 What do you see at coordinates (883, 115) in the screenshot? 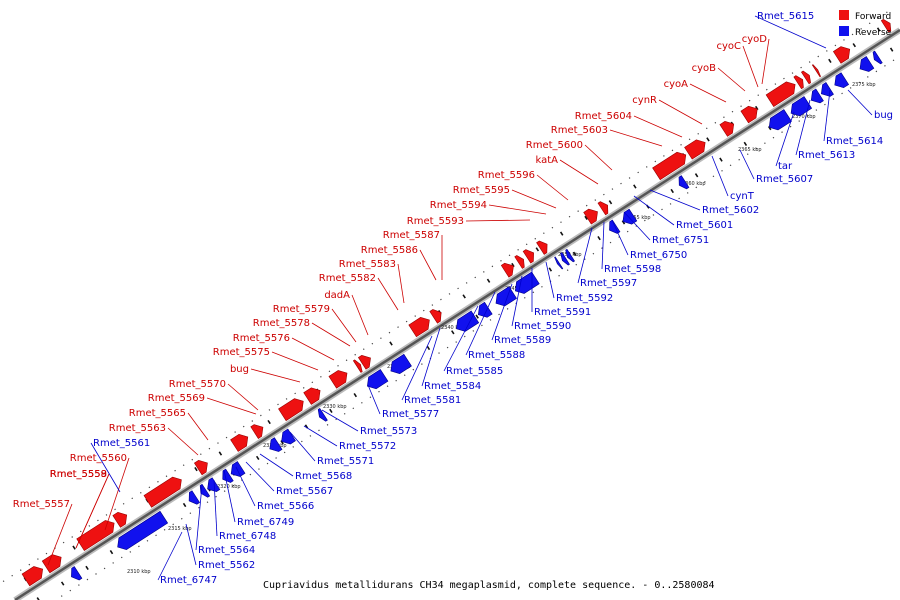
I see `gene-label: bug` at bounding box center [883, 115].